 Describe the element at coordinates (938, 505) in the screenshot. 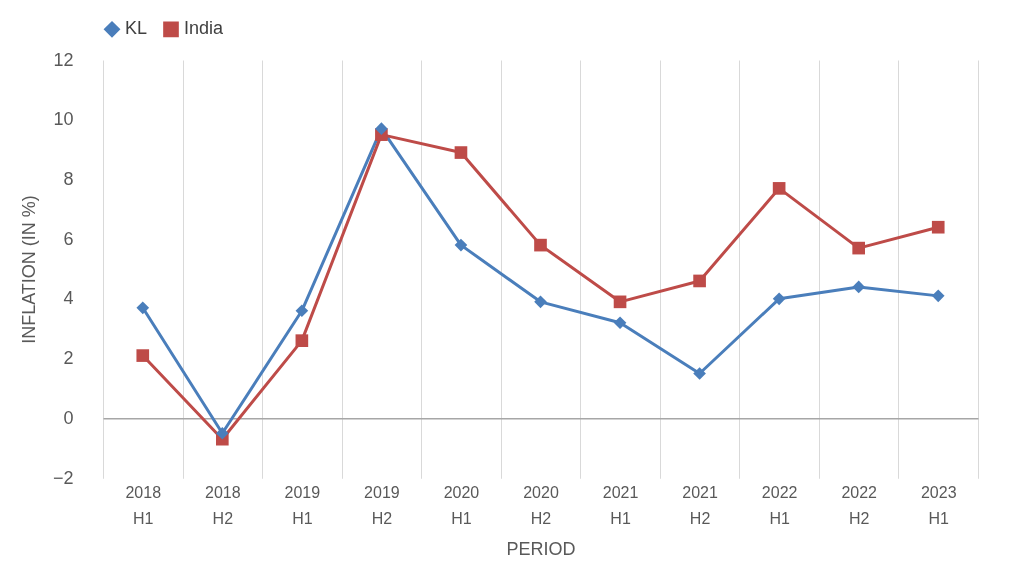

I see `x-tick-label: 2023 H1` at that location.